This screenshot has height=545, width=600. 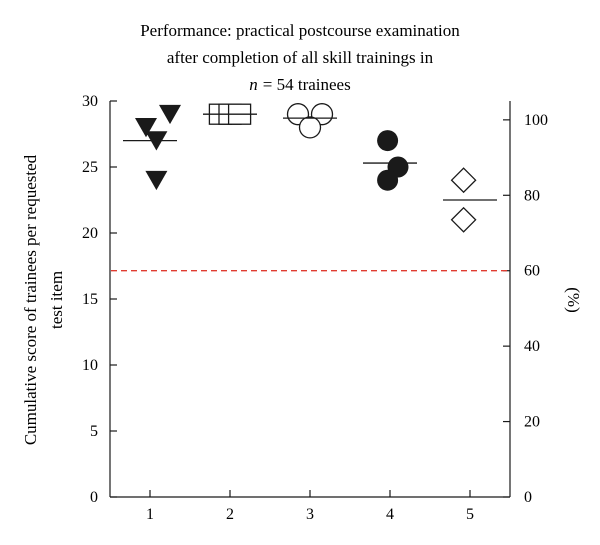 What do you see at coordinates (532, 195) in the screenshot?
I see `y2-tick-label: 80` at bounding box center [532, 195].